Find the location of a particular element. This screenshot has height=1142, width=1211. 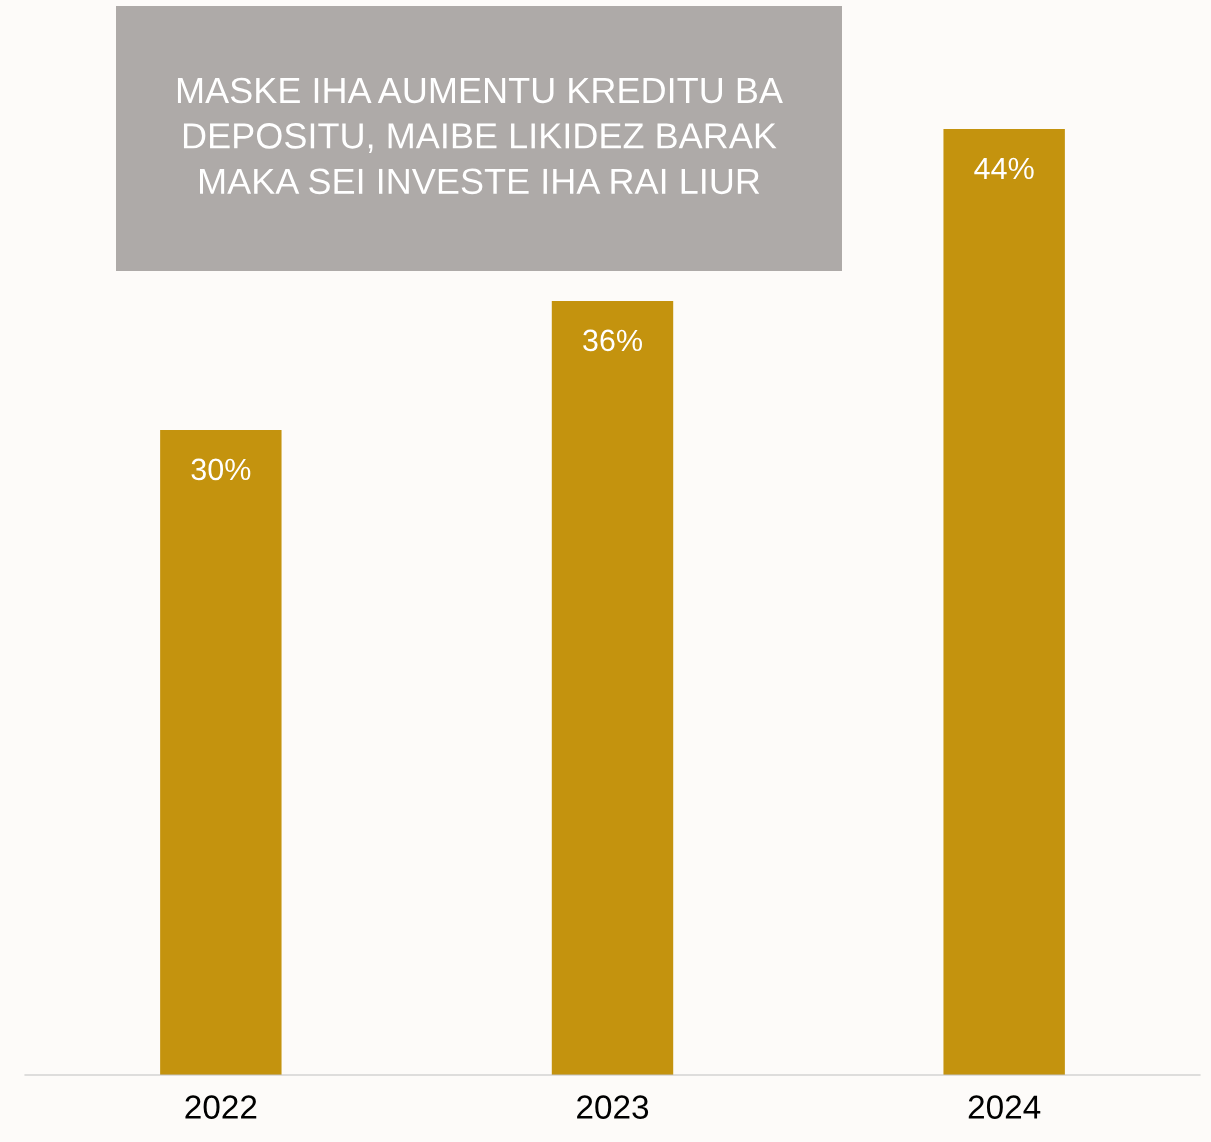

x-tick-label: 2022 is located at coordinates (221, 1107).